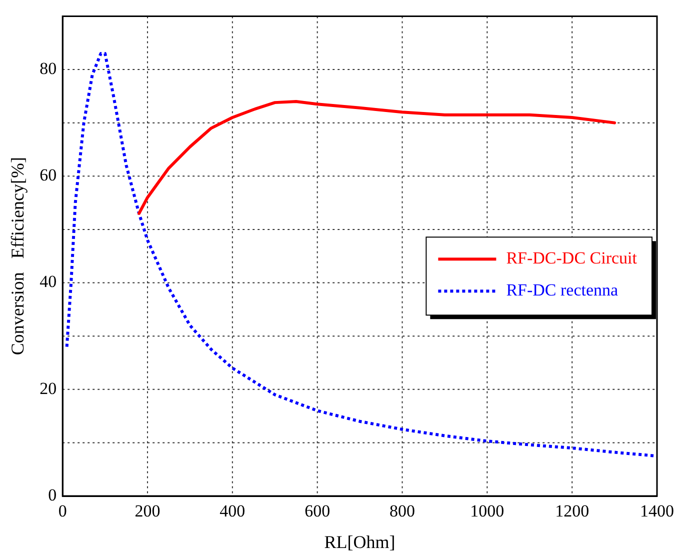  Describe the element at coordinates (487, 511) in the screenshot. I see `x-tick-label: 1000` at that location.